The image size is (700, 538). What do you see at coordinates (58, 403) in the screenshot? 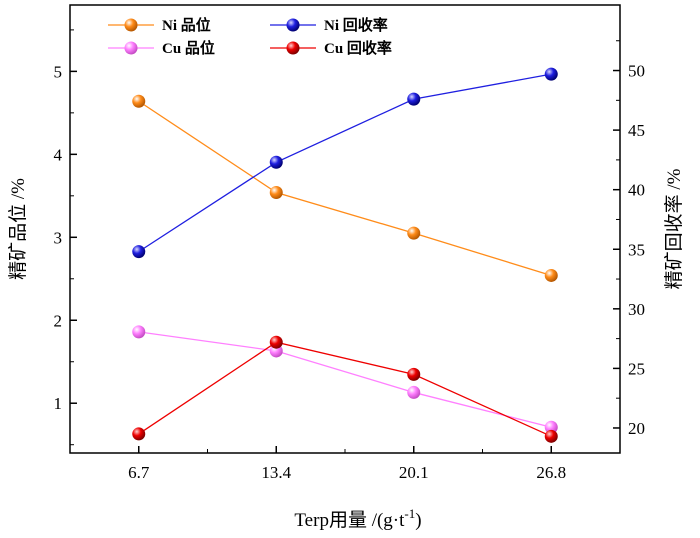
I see `left-tick-label: 1` at bounding box center [58, 403].